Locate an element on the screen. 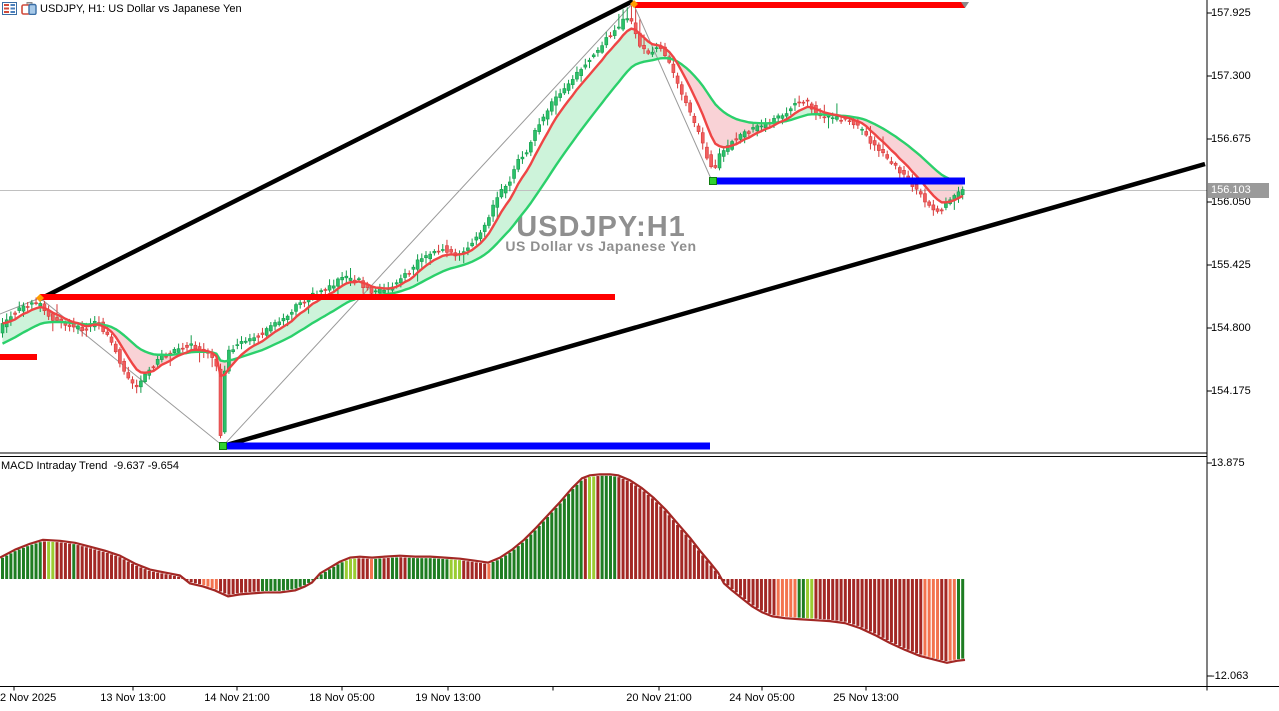  time-axis-label: 19 Nov 13:00 is located at coordinates (448, 698).